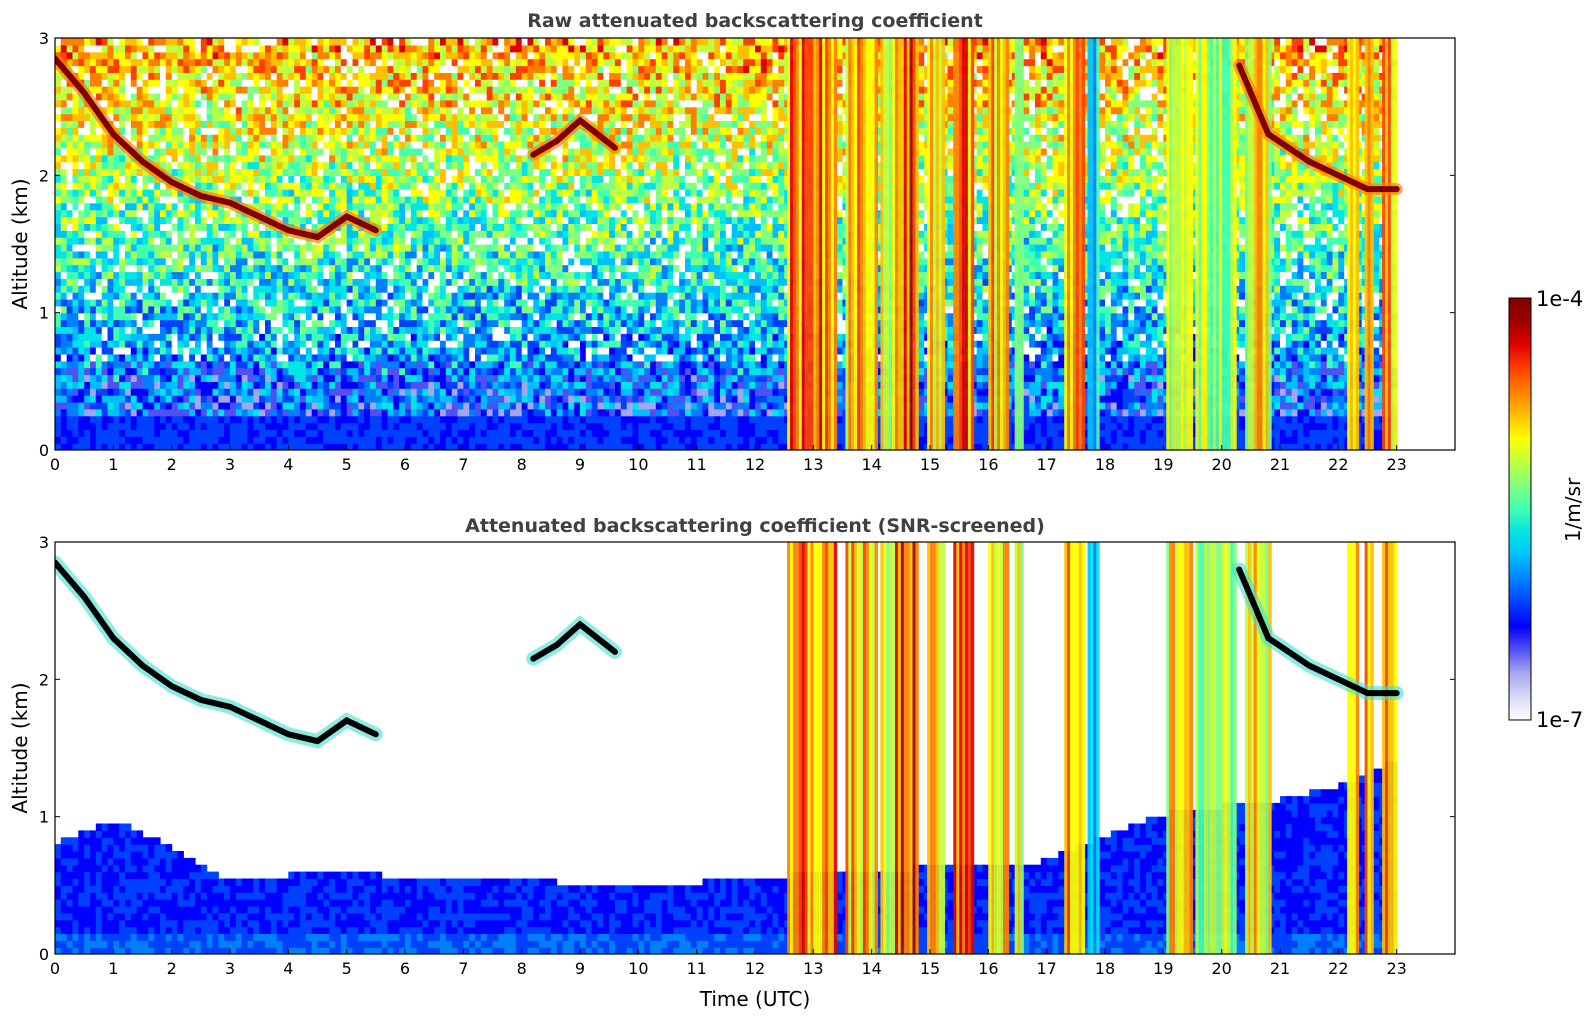 This screenshot has height=1020, width=1595. I want to click on cloud-layer, so click(217, 148).